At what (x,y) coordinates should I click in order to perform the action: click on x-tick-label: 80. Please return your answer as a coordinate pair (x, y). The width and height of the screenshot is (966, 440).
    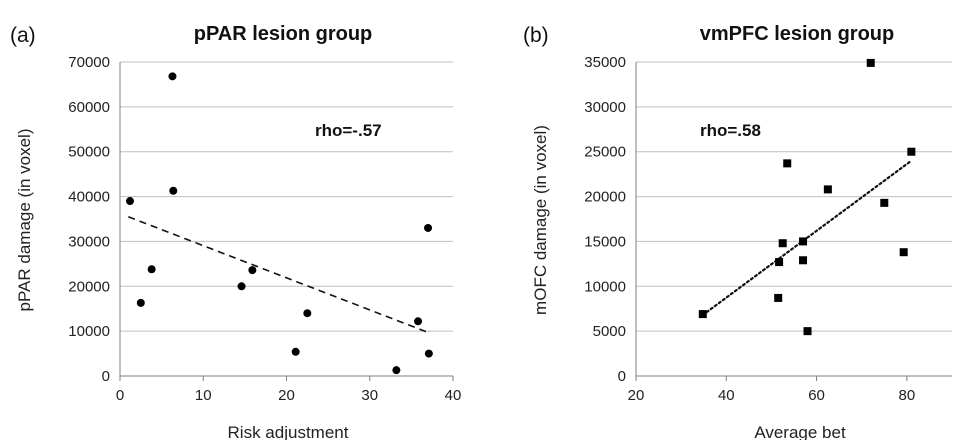
    Looking at the image, I should click on (907, 395).